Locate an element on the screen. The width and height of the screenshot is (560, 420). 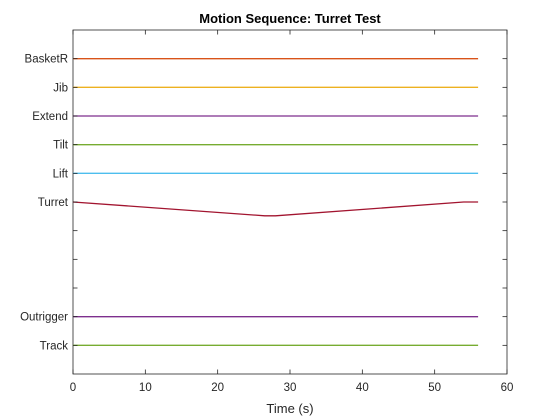
y-tick-label: Jib is located at coordinates (60, 88).